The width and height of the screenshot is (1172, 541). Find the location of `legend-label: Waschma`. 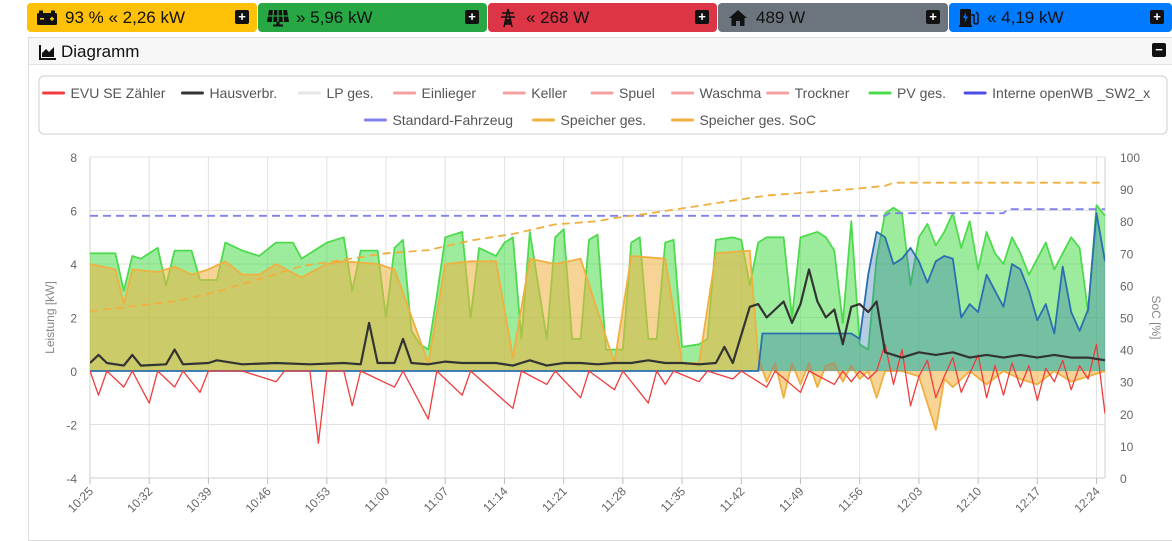

legend-label: Waschma is located at coordinates (731, 93).